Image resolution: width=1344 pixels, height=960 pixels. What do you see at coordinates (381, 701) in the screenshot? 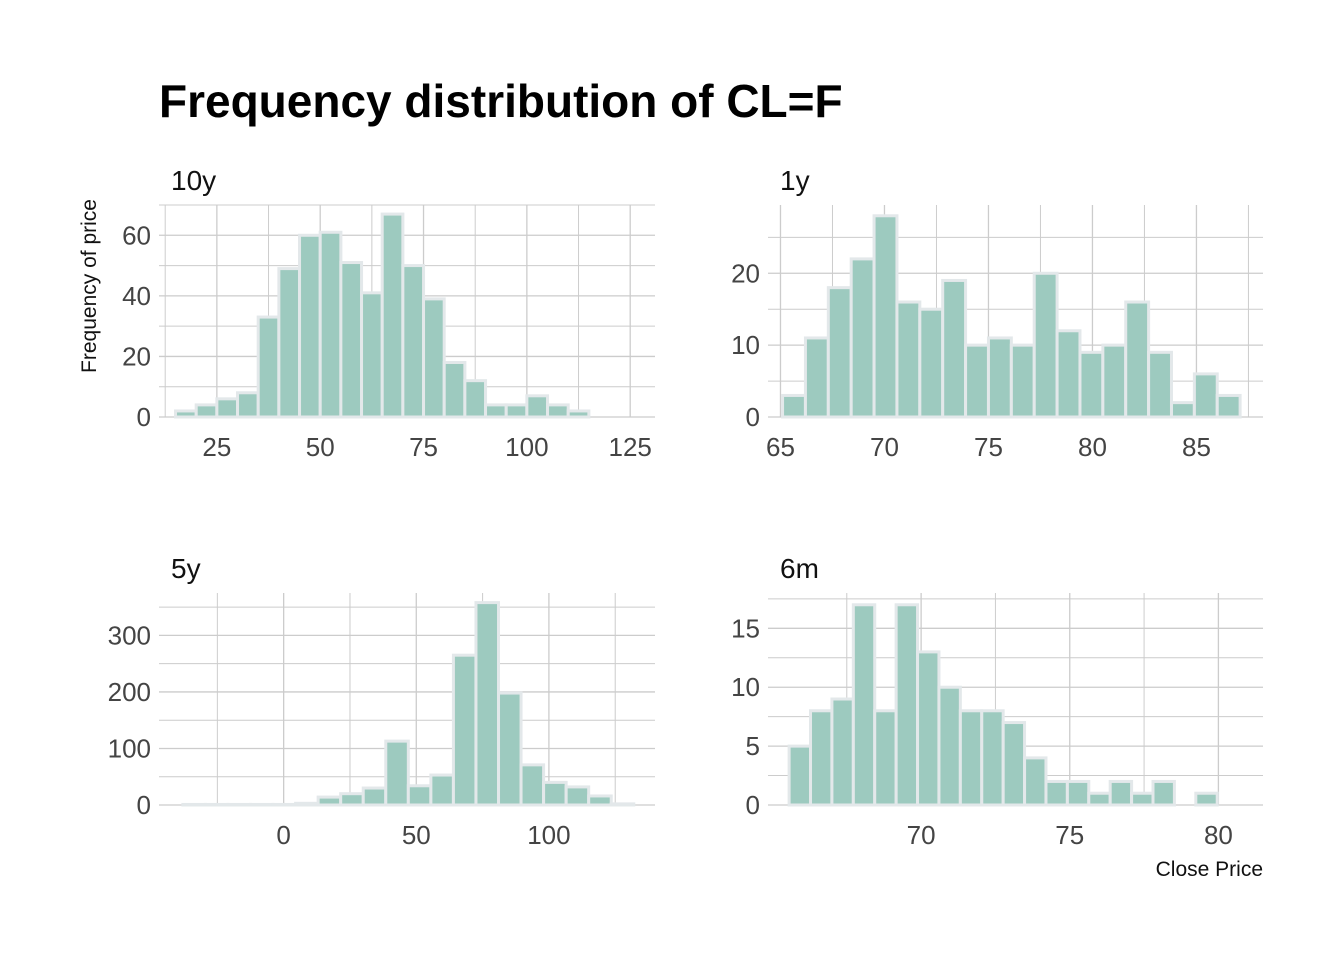
I see `panel-5y: 0 100 200 300 0 50 100 5y` at bounding box center [381, 701].